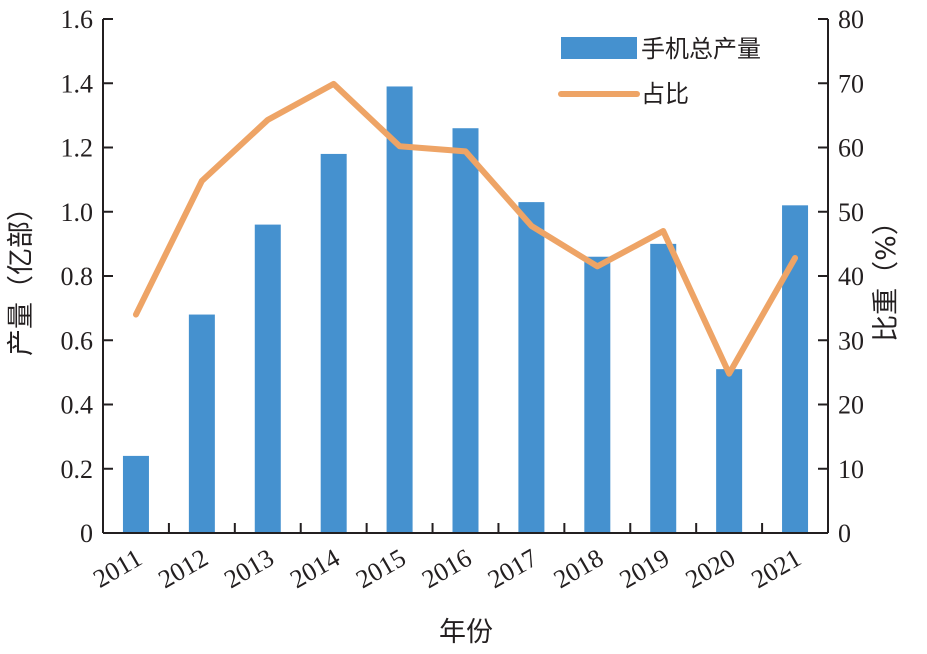 This screenshot has width=927, height=654. I want to click on bar-2020, so click(729, 451).